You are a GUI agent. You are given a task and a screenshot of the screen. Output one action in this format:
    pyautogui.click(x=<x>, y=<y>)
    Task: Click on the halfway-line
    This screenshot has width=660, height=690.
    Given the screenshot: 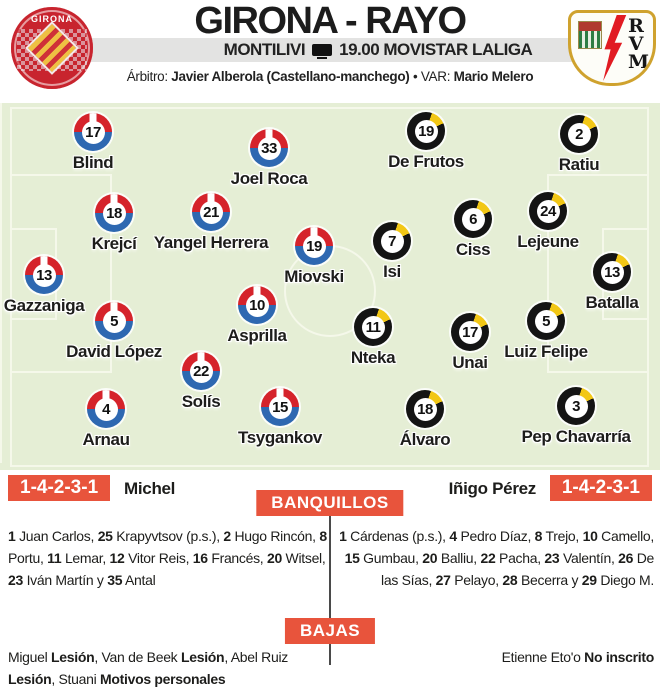 What is the action you would take?
    pyautogui.click(x=1, y=283)
    